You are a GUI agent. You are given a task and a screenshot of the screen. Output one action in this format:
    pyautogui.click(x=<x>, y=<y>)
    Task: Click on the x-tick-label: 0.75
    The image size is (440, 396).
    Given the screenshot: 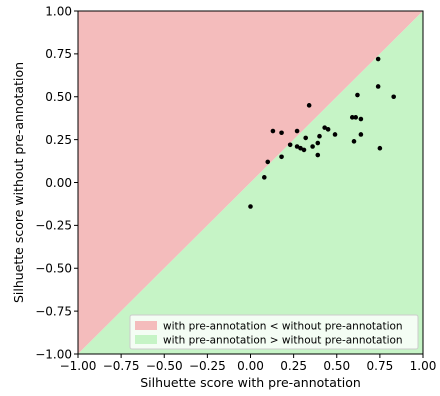 What is the action you would take?
    pyautogui.click(x=380, y=366)
    